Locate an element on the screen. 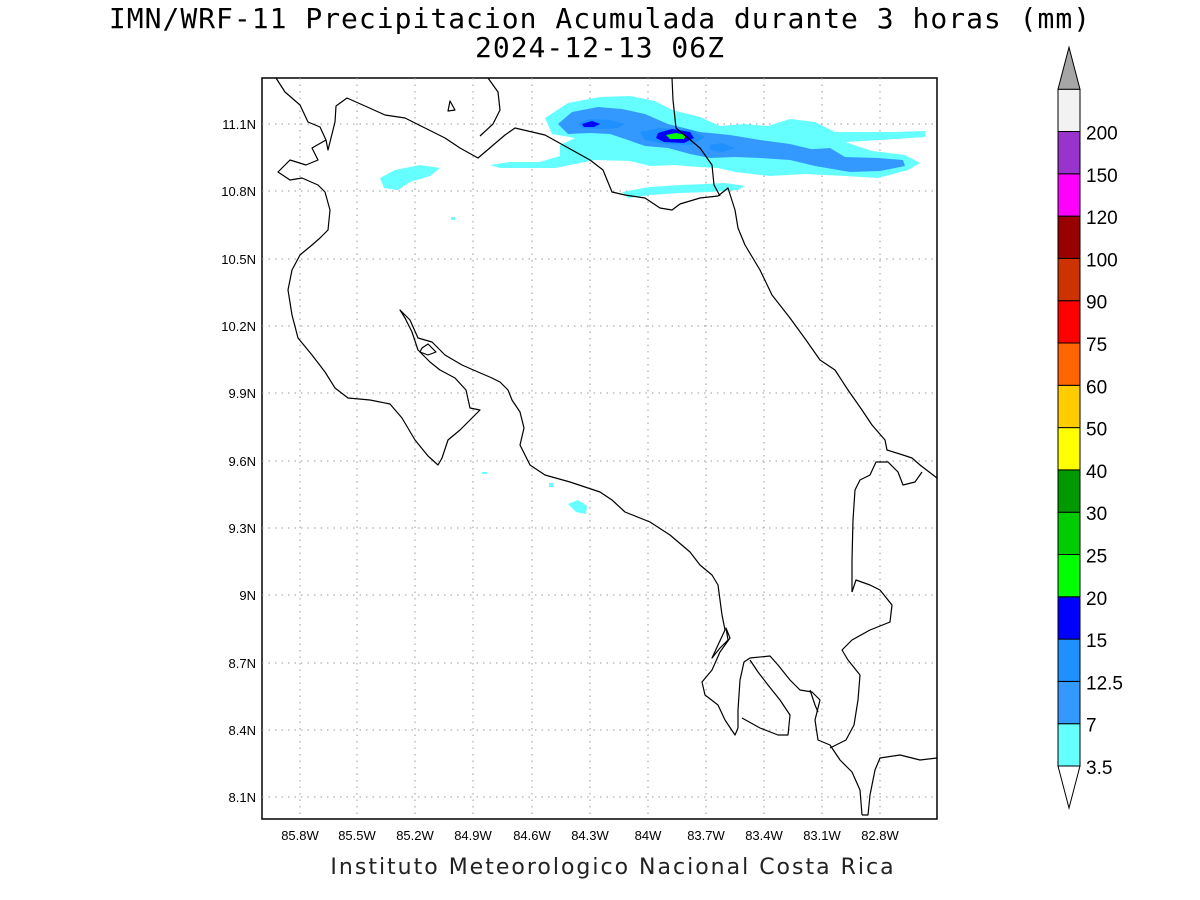  colorbar-label: 15 is located at coordinates (1096, 641).